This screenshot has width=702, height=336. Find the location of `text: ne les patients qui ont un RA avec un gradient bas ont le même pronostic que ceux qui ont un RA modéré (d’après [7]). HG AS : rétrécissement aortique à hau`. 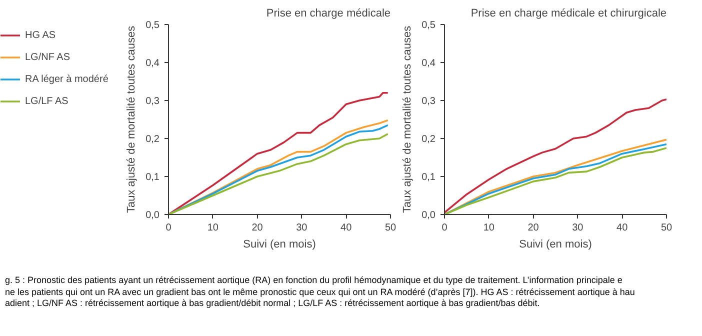

text: ne les patients qui ont un RA avec un gradient bas ont le même pronostic que ceux qui ont un RA modéré (d’après [7]). HG AS : rétrécissement aortique à hau is located at coordinates (320, 291).